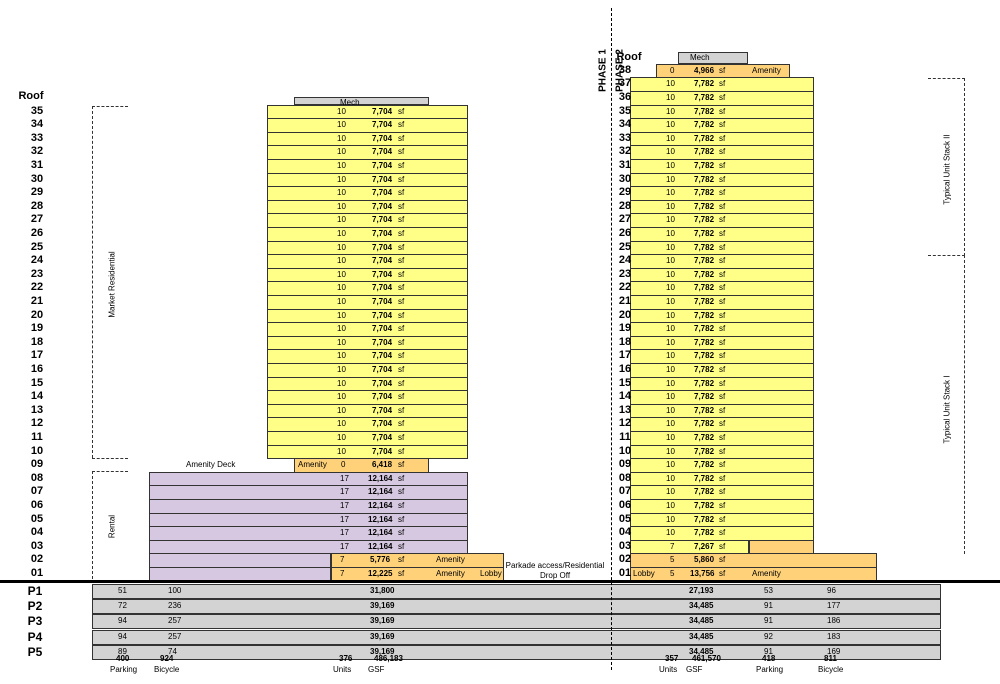 The height and width of the screenshot is (684, 1000). Describe the element at coordinates (382, 621) in the screenshot. I see `left-gsf: 39,169` at that location.